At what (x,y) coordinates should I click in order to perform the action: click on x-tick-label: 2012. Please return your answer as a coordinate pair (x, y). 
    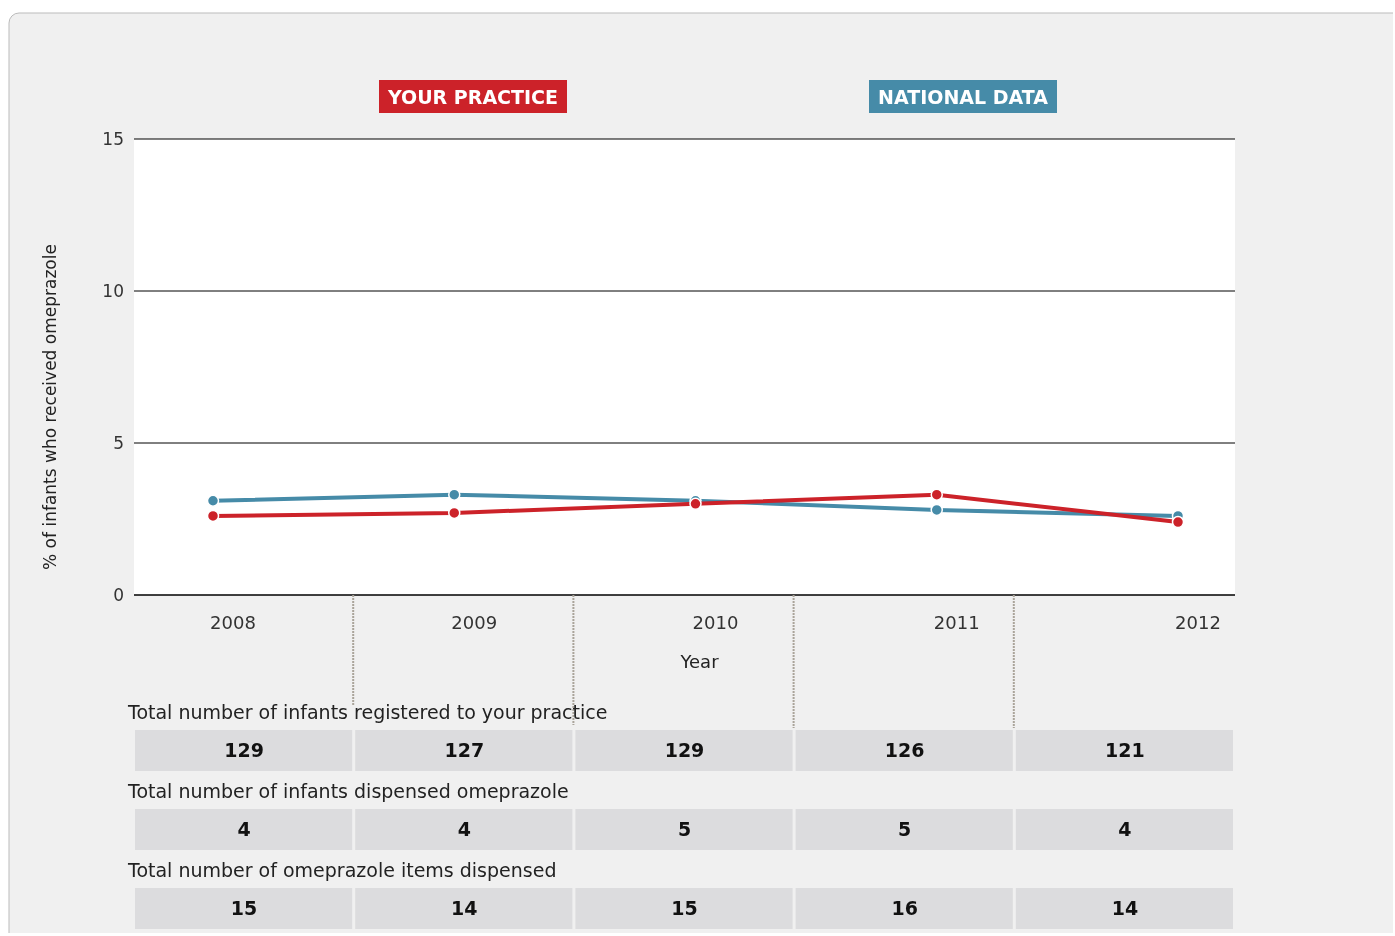
    Looking at the image, I should click on (1198, 623).